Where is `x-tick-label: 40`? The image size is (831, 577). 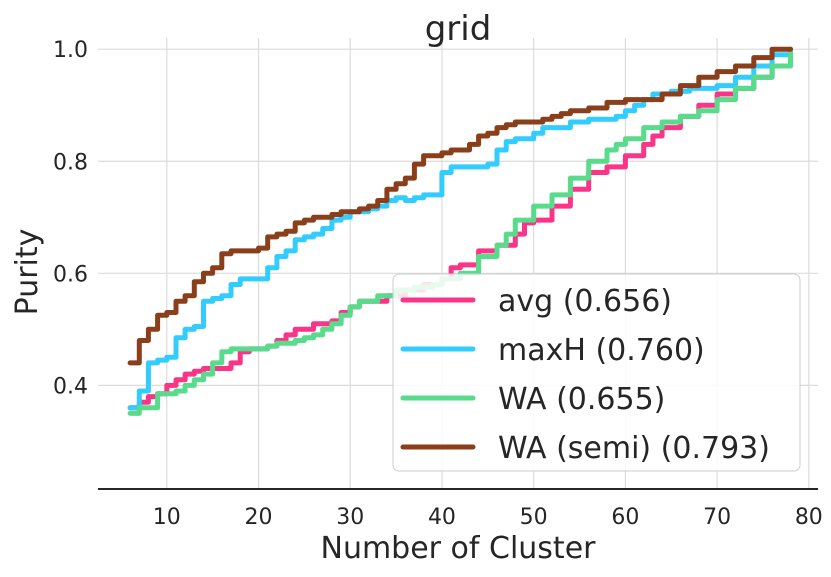
x-tick-label: 40 is located at coordinates (442, 517).